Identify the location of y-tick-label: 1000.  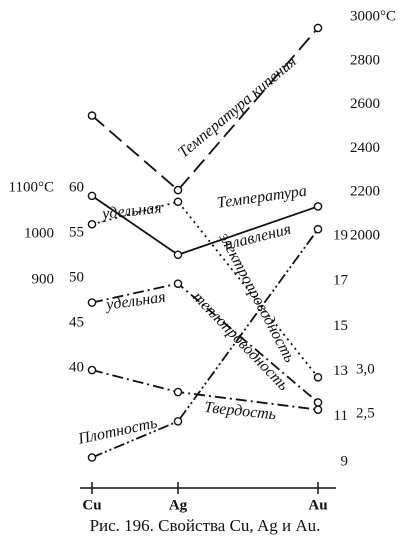
(39, 233).